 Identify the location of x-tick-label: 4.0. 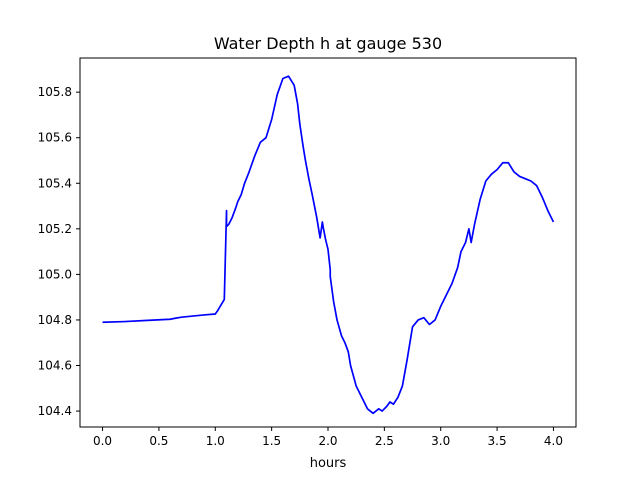
(553, 441).